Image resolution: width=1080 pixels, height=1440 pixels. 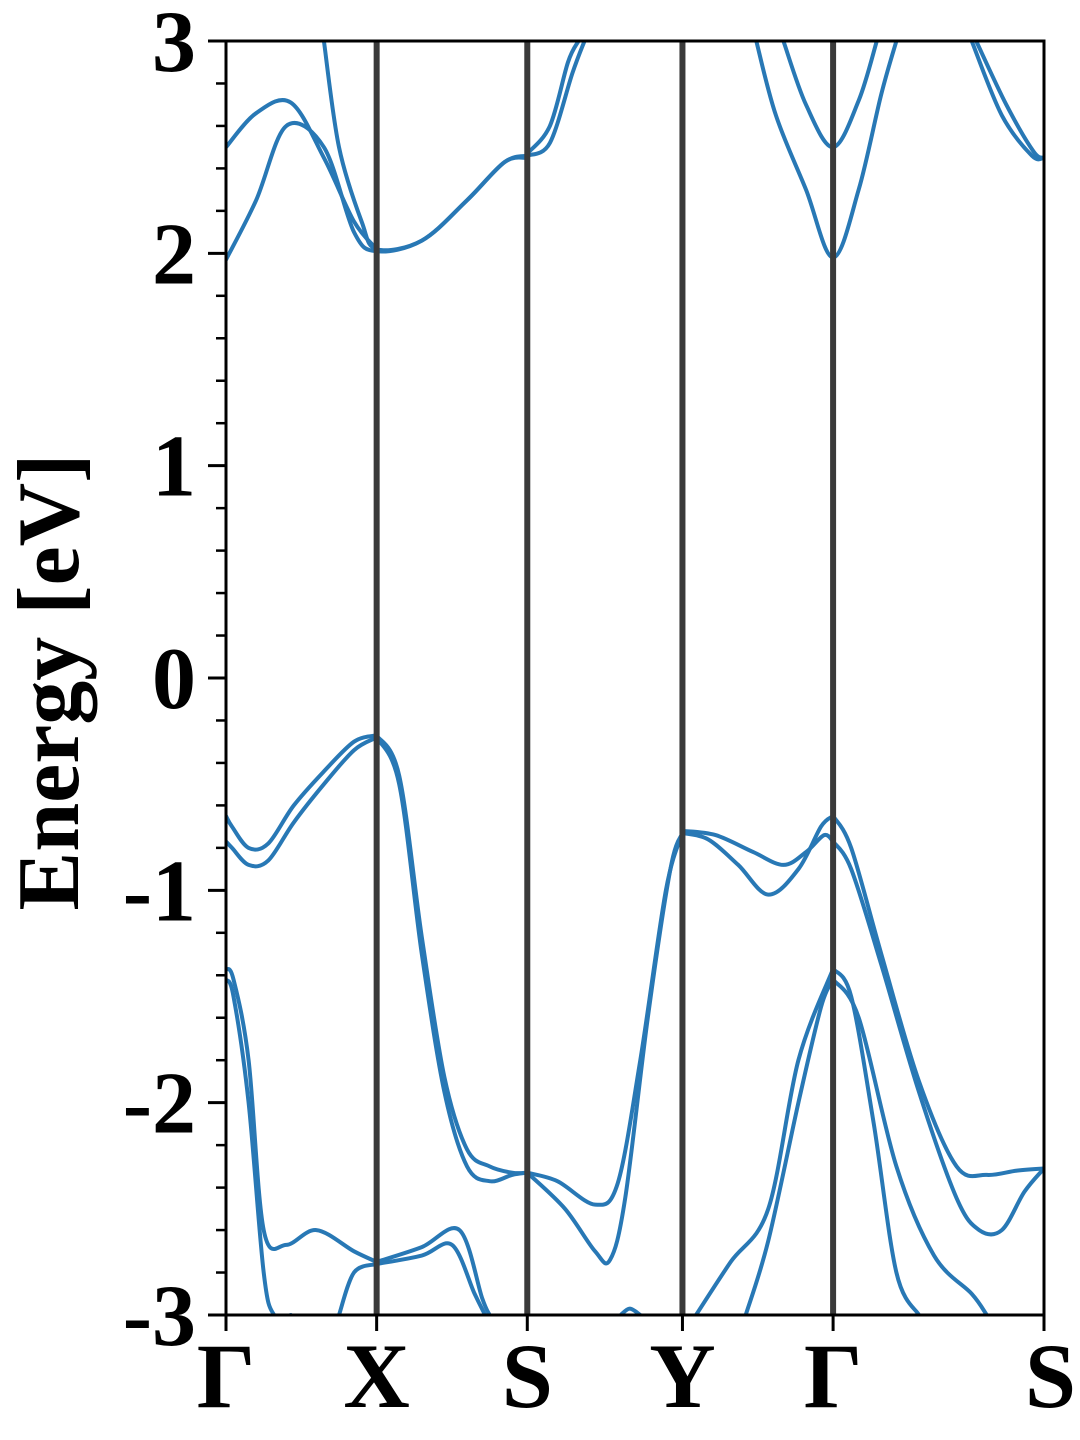 I want to click on y-axis-label: Energy [eV], so click(x=49, y=682).